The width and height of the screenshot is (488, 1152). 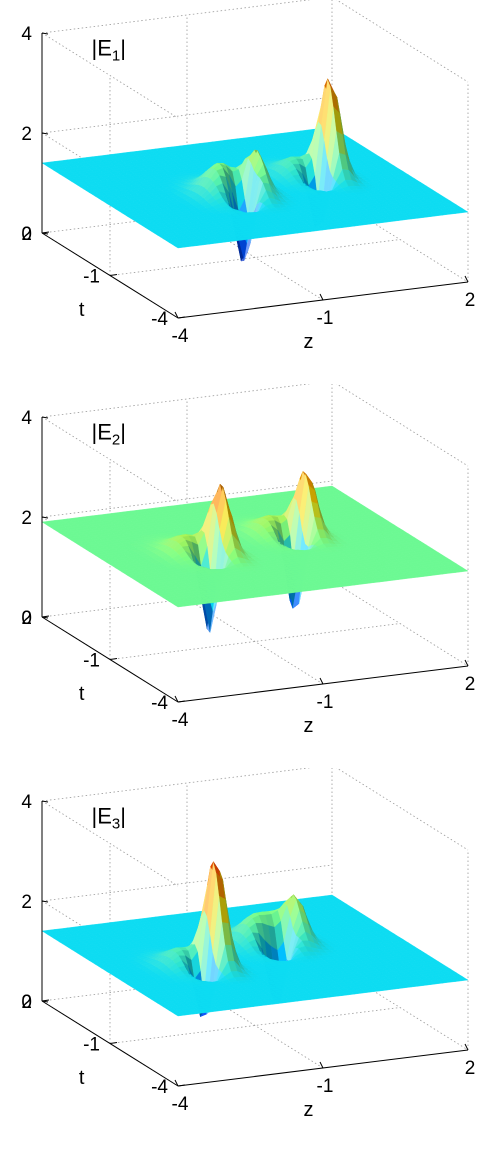 What do you see at coordinates (109, 50) in the screenshot?
I see `panel-title: |E1|` at bounding box center [109, 50].